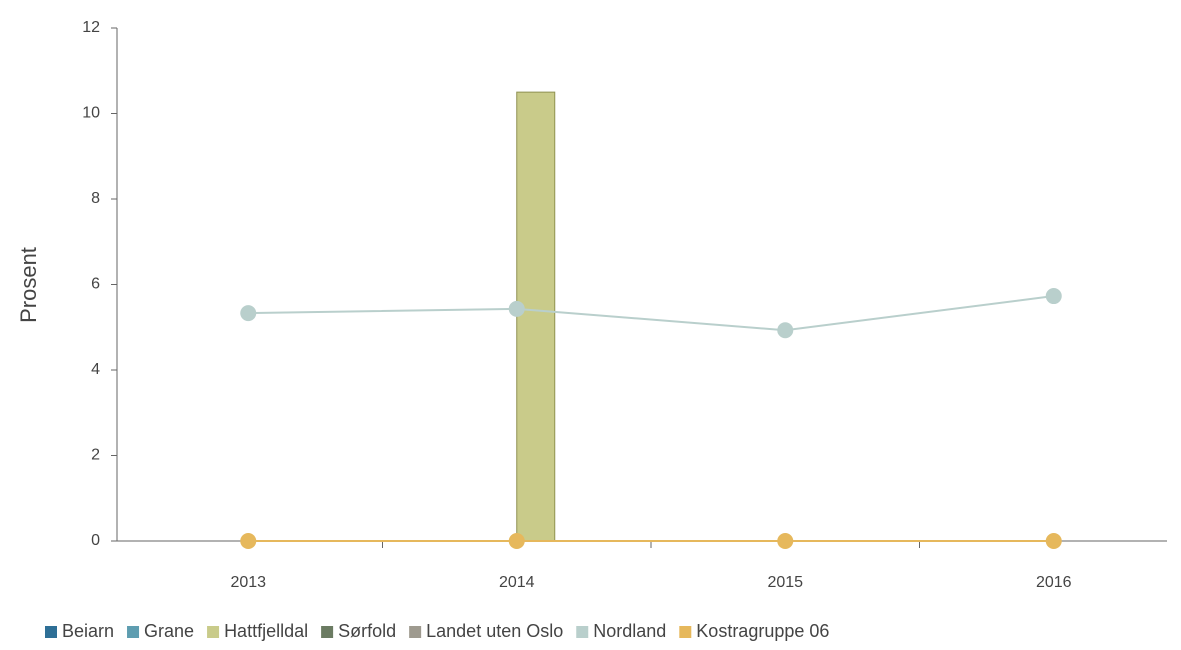 This screenshot has width=1181, height=650. Describe the element at coordinates (494, 631) in the screenshot. I see `legend-label: Landet uten Oslo` at that location.